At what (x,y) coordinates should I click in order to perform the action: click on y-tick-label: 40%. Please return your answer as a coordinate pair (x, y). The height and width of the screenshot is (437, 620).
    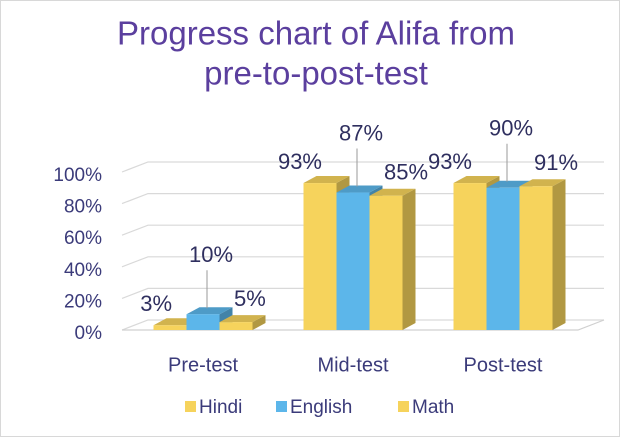
    Looking at the image, I should click on (83, 270).